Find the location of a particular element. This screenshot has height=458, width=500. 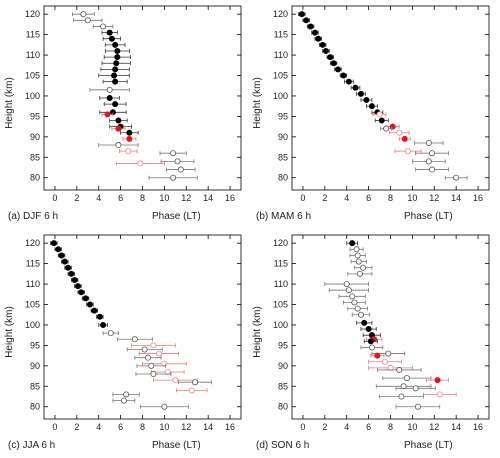

panel-label: (a) DJF 6 h is located at coordinates (33, 216).